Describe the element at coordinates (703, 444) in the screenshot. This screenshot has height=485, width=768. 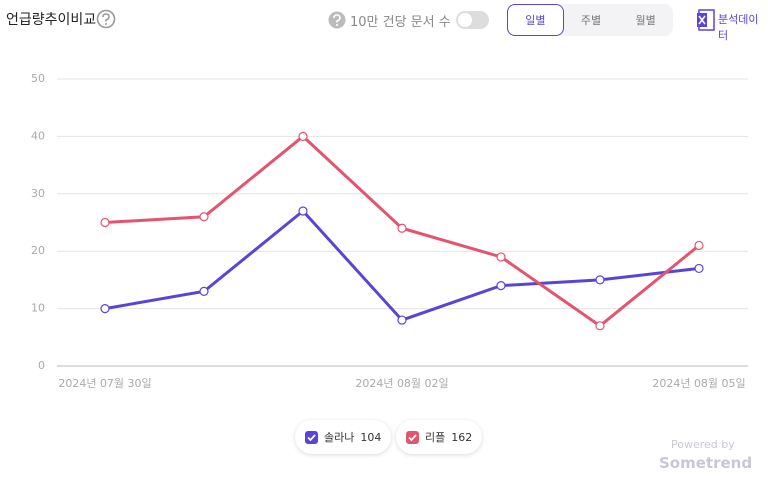
I see `powered-by: Powered by` at that location.